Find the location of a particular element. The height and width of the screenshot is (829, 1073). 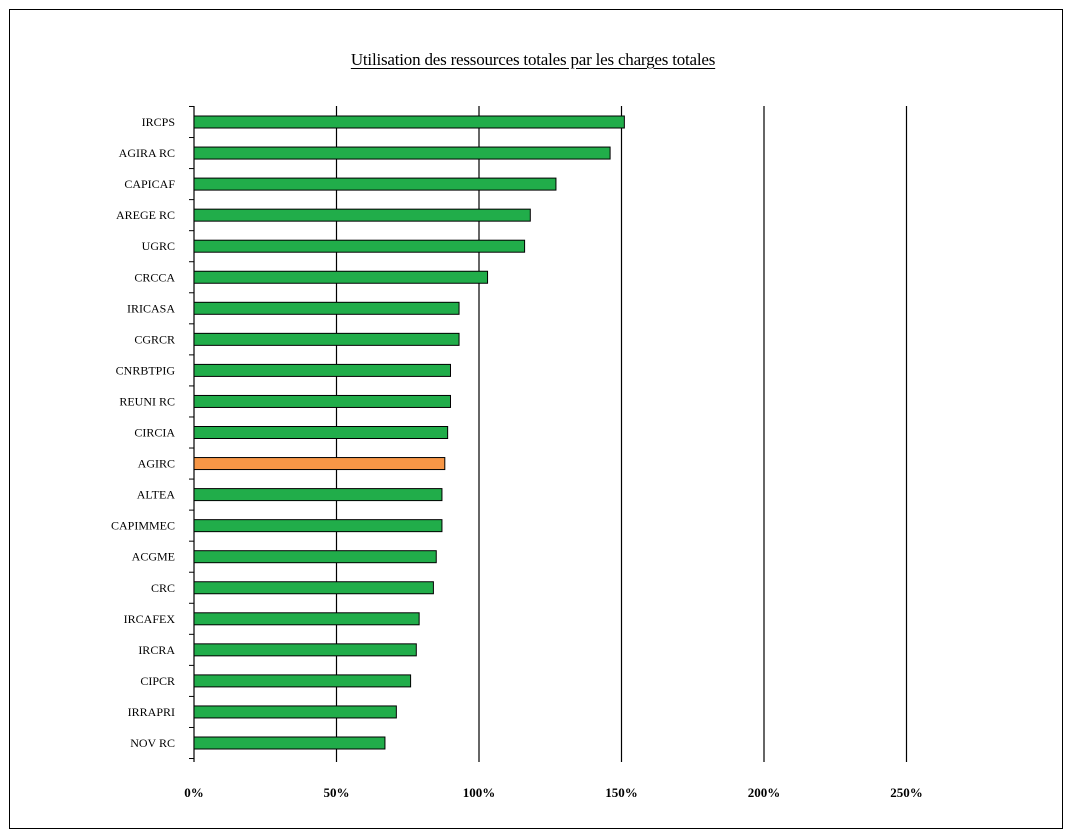

category-label: ALTEA is located at coordinates (156, 495).